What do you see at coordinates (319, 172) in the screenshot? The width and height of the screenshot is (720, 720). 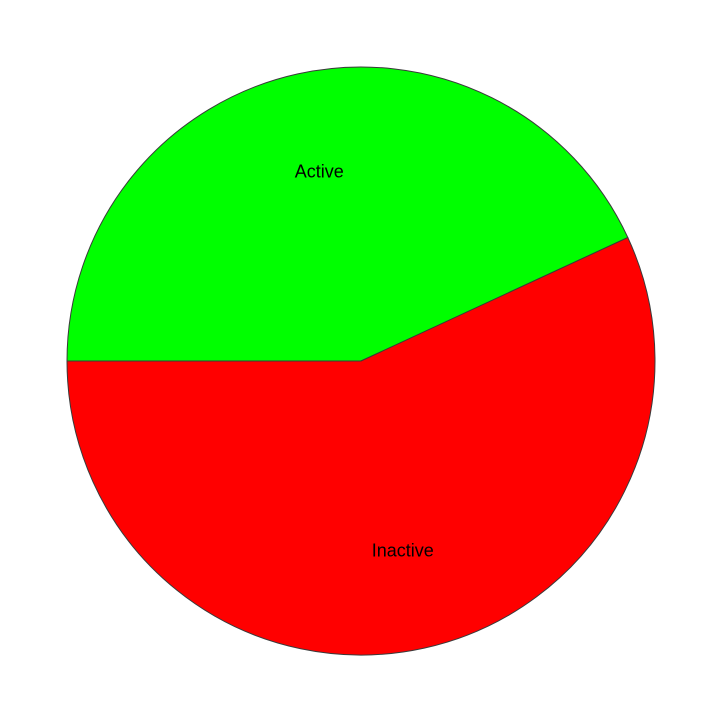 I see `slice-label-active: Active` at bounding box center [319, 172].